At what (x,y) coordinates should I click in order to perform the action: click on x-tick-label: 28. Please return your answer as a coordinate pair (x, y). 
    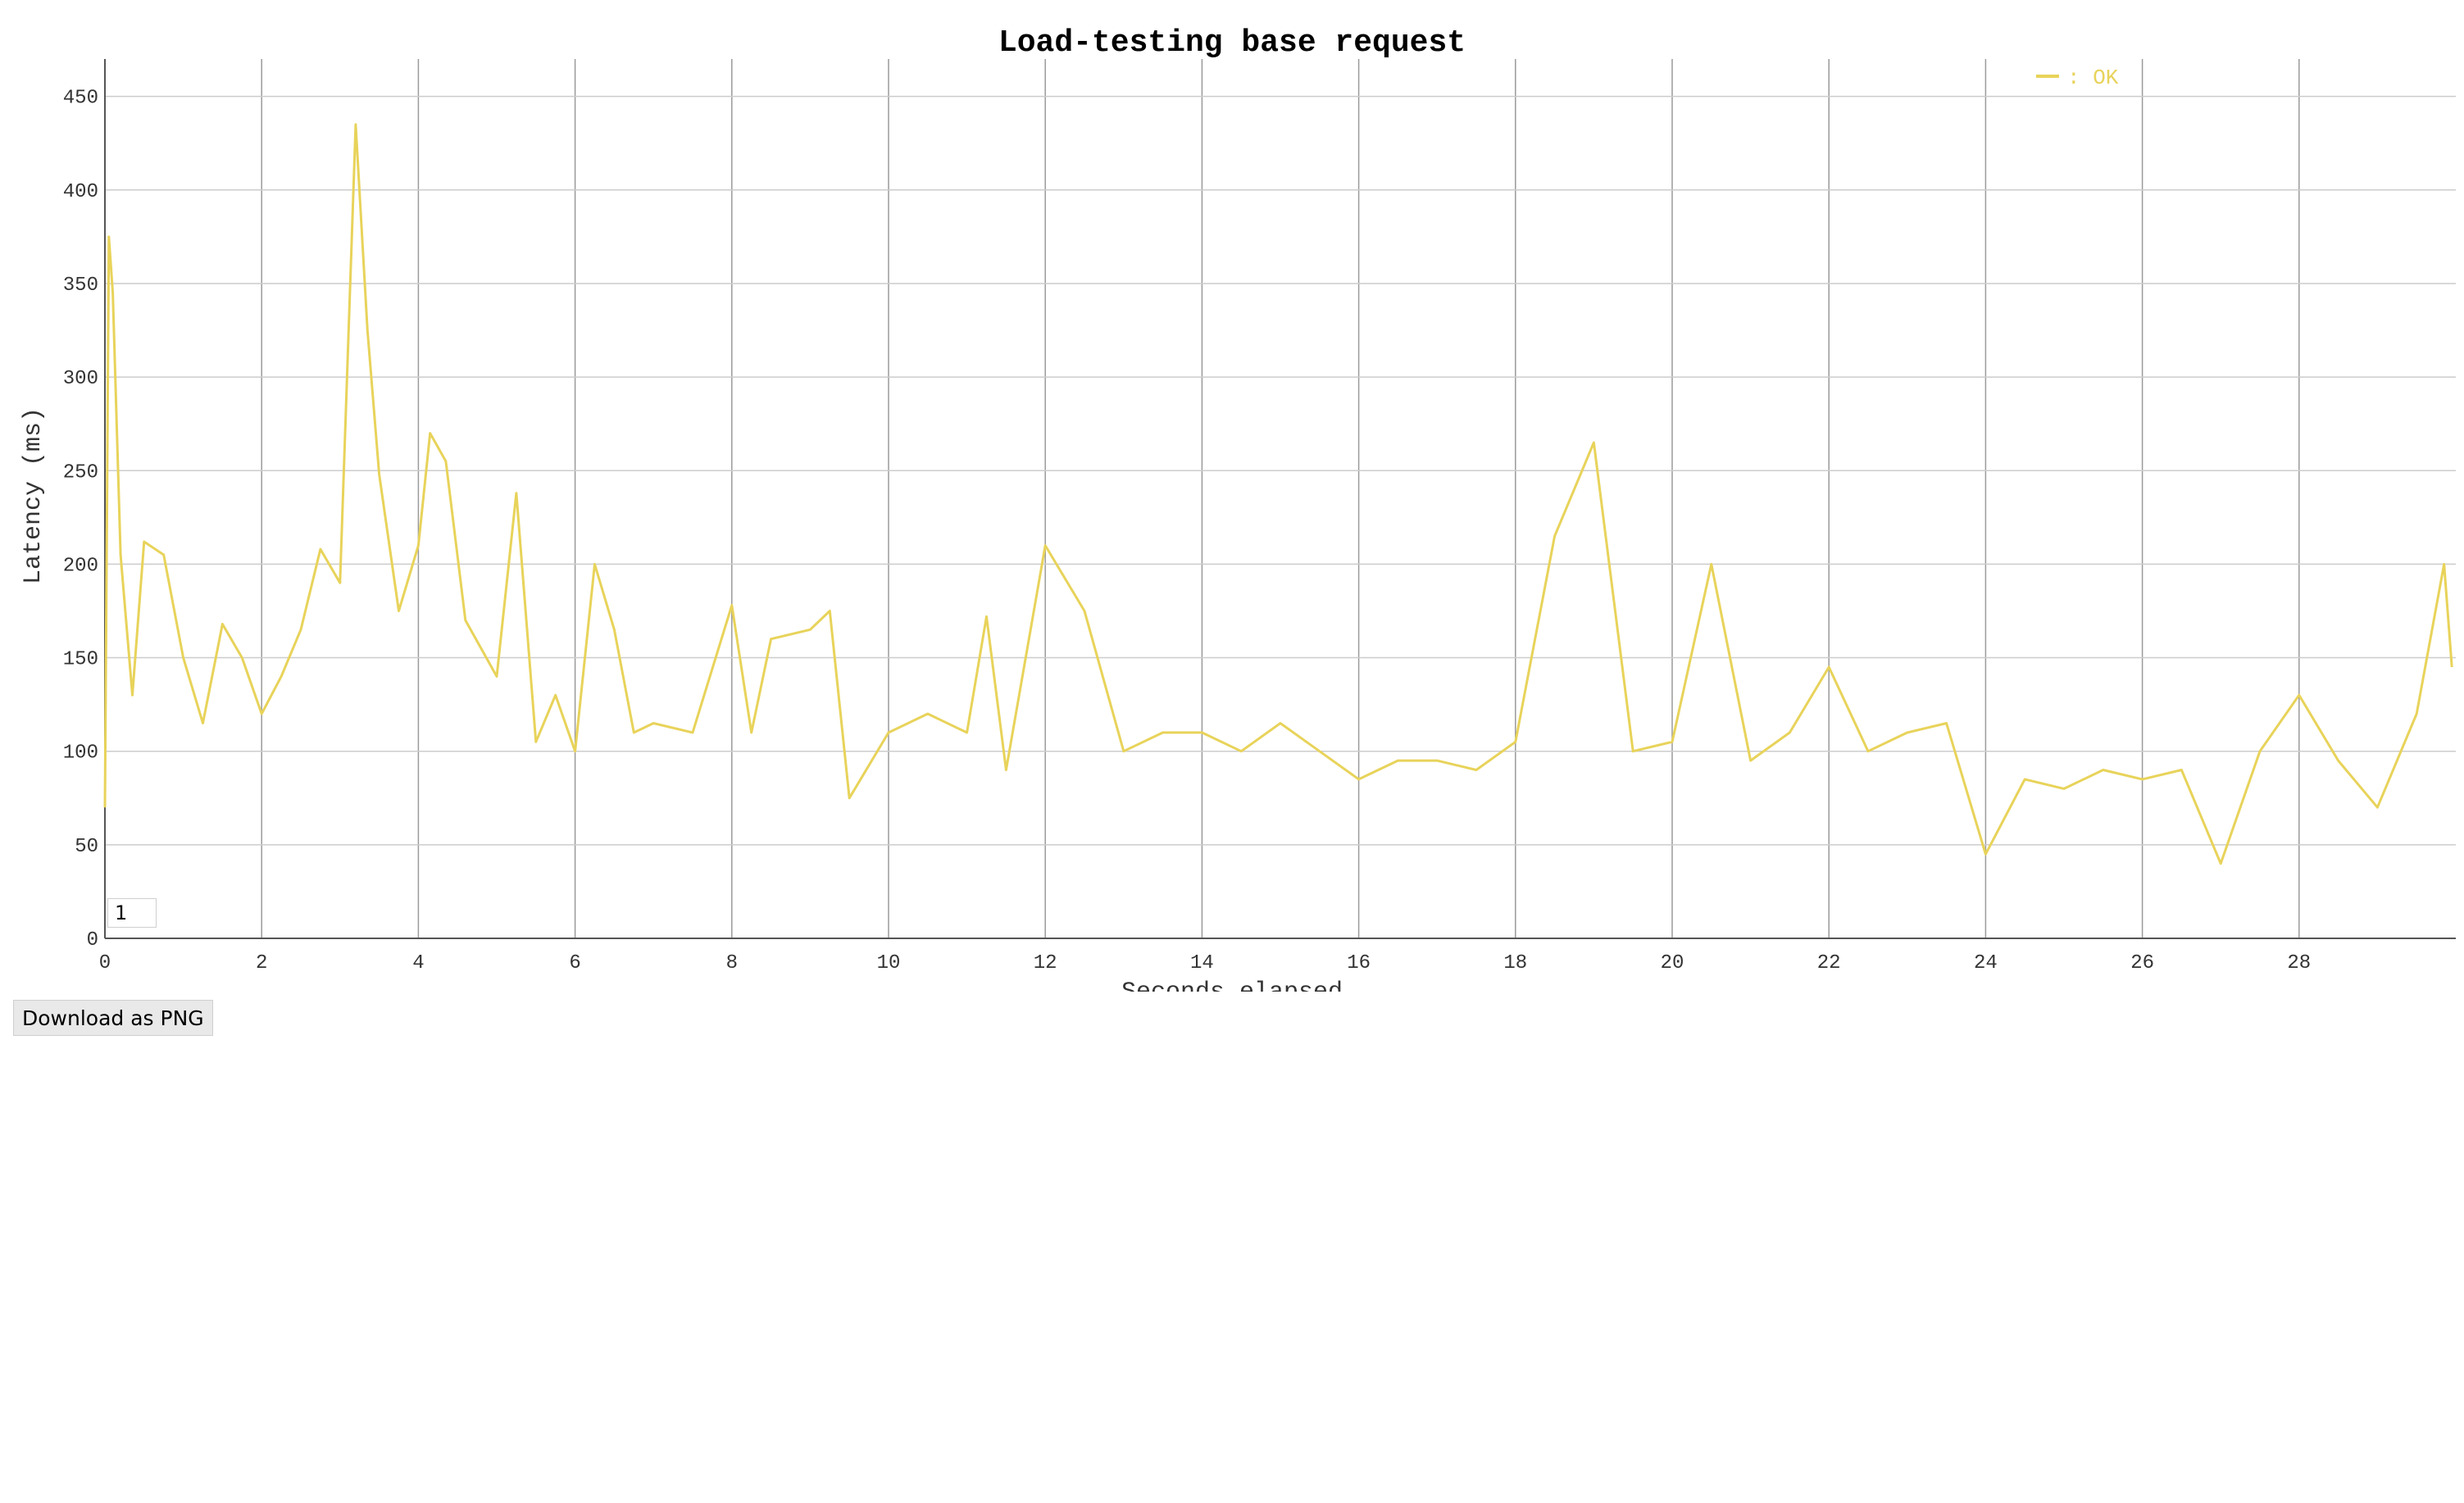
    Looking at the image, I should click on (2299, 963).